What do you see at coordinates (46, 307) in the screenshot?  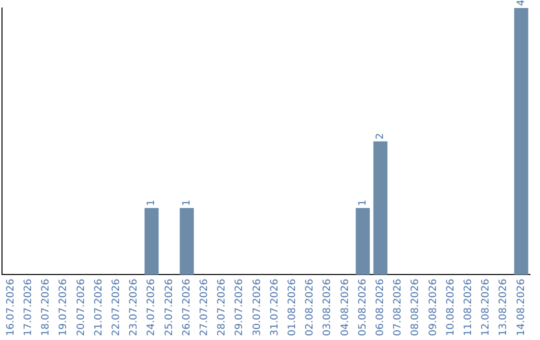 I see `x-tick-label: 18.07.2026` at bounding box center [46, 307].